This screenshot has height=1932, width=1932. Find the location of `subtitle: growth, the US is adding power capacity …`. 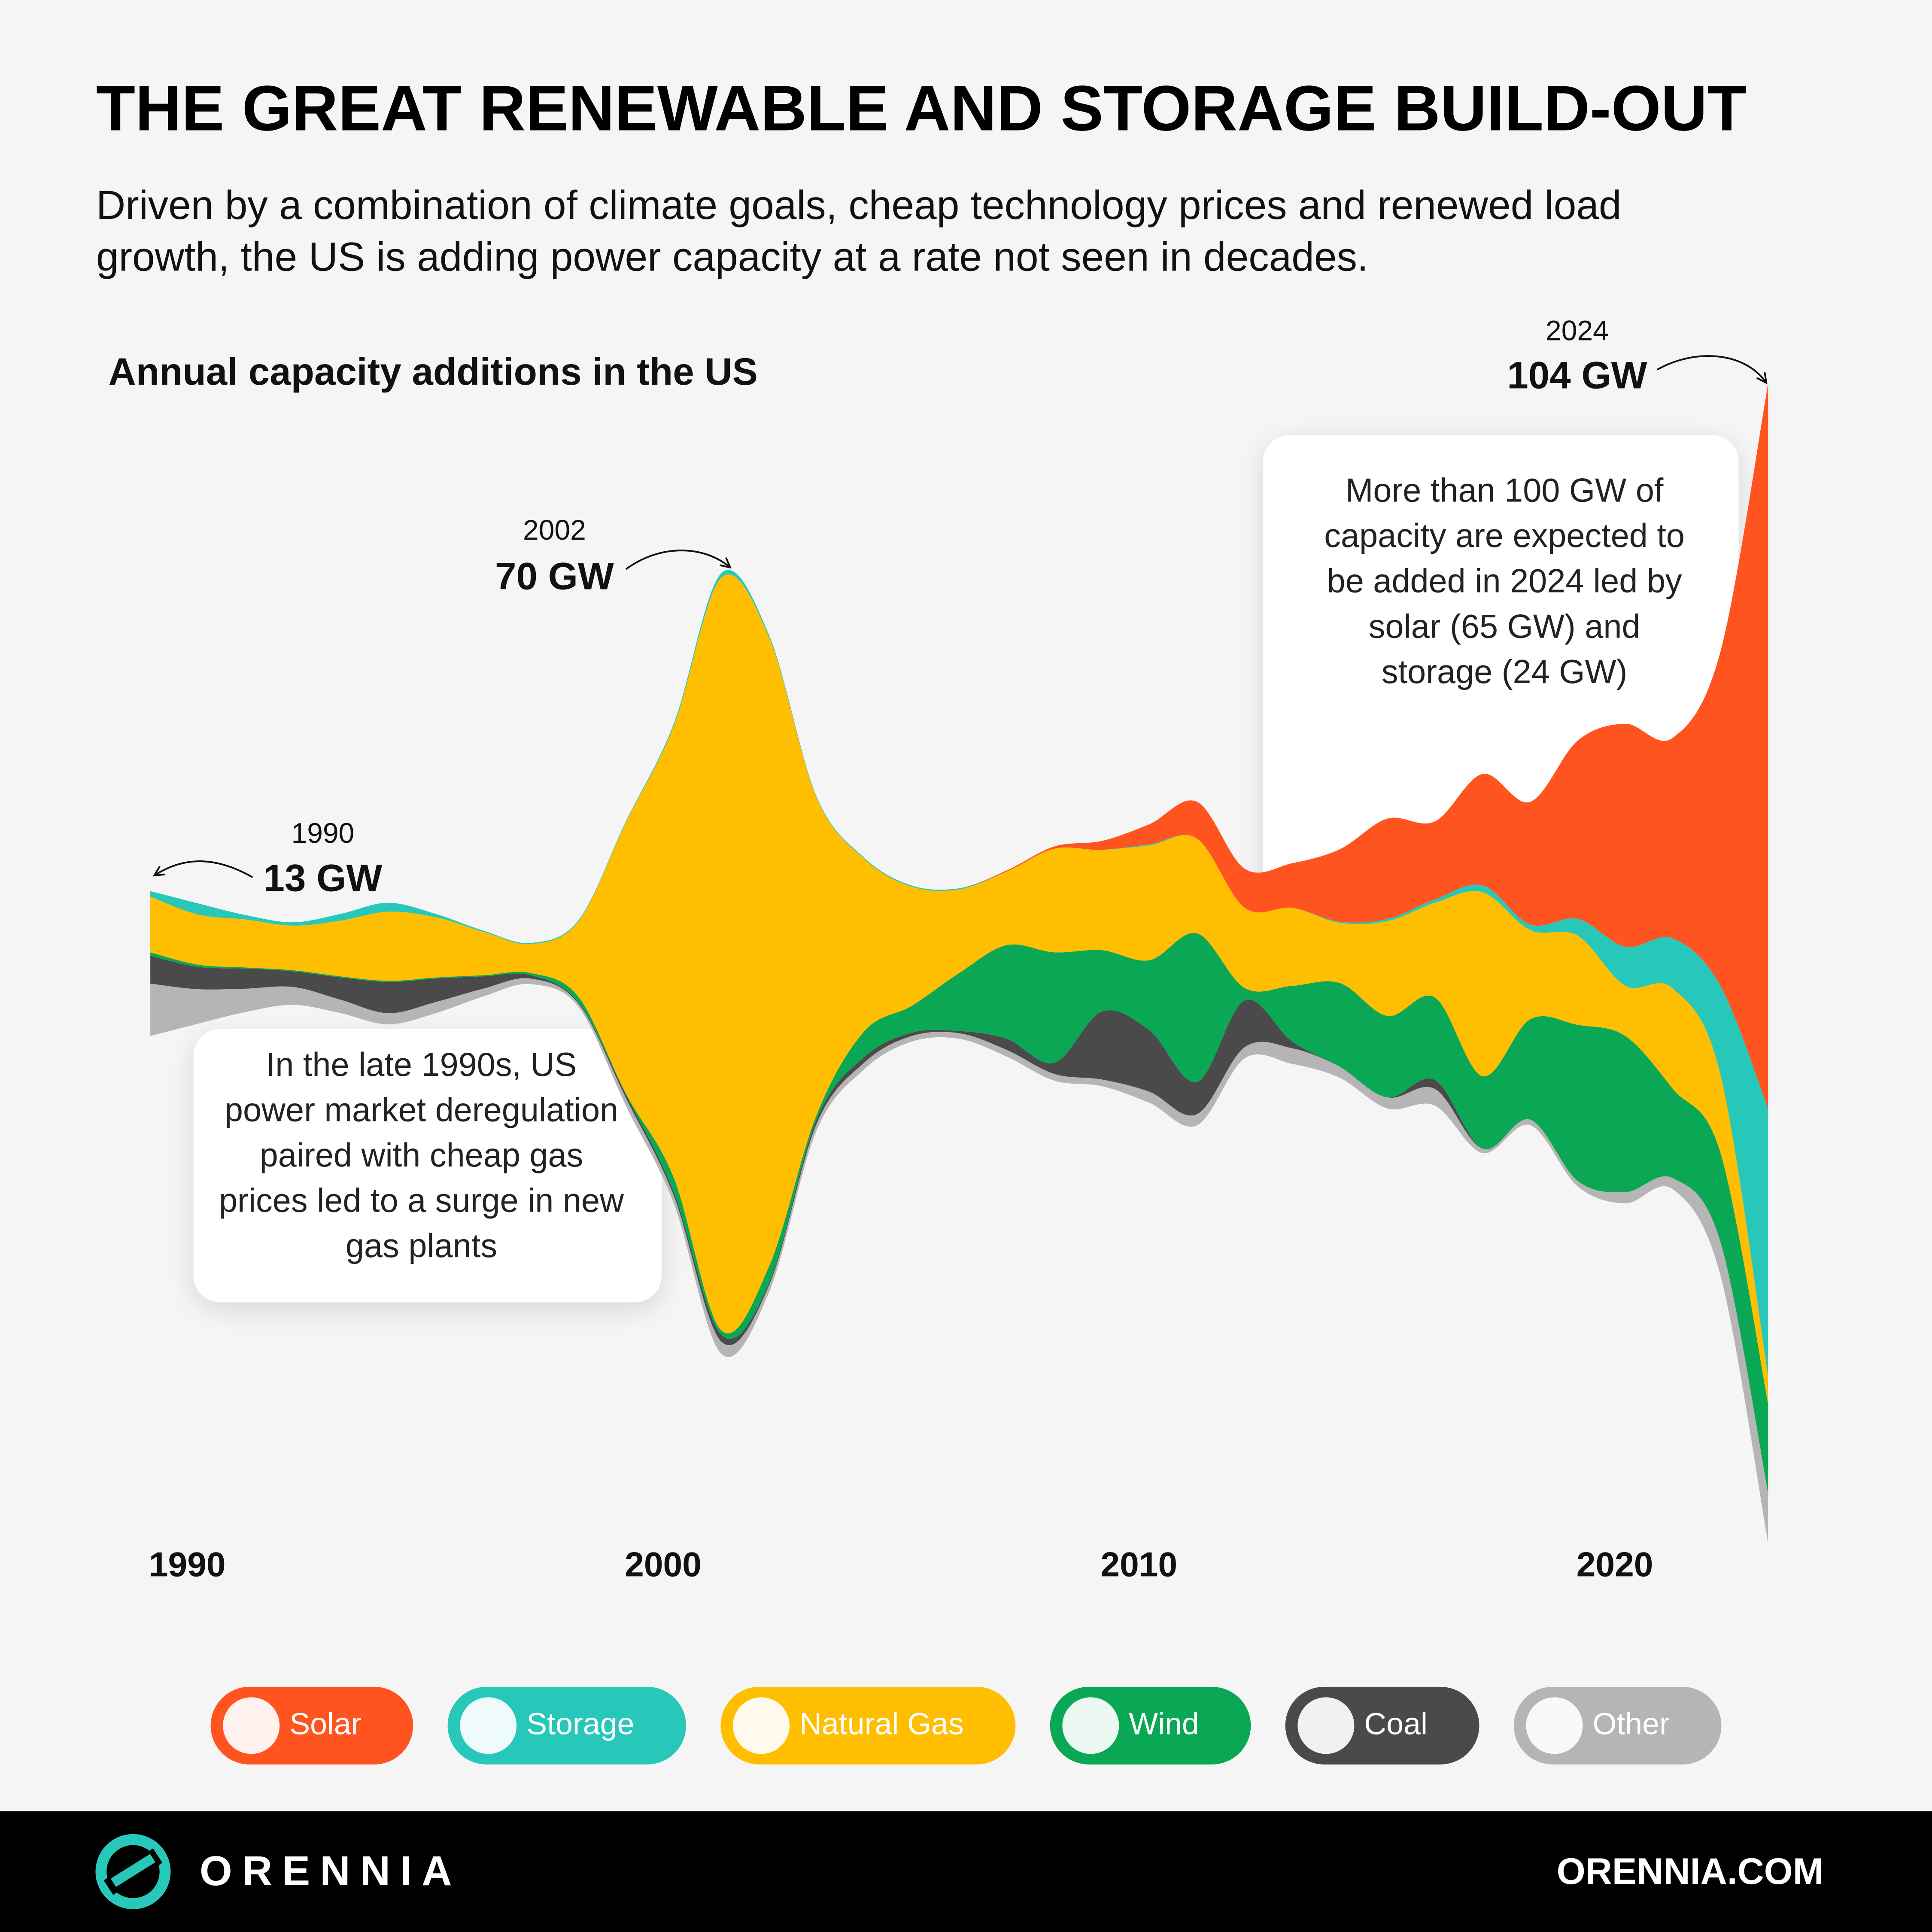

subtitle: growth, the US is adding power capacity … is located at coordinates (732, 257).